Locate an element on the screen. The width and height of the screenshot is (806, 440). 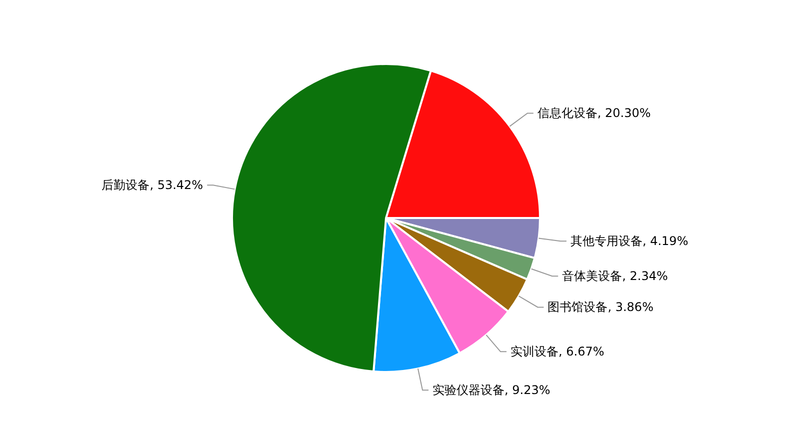
slice-label: 信息化设备 is located at coordinates (567, 113).